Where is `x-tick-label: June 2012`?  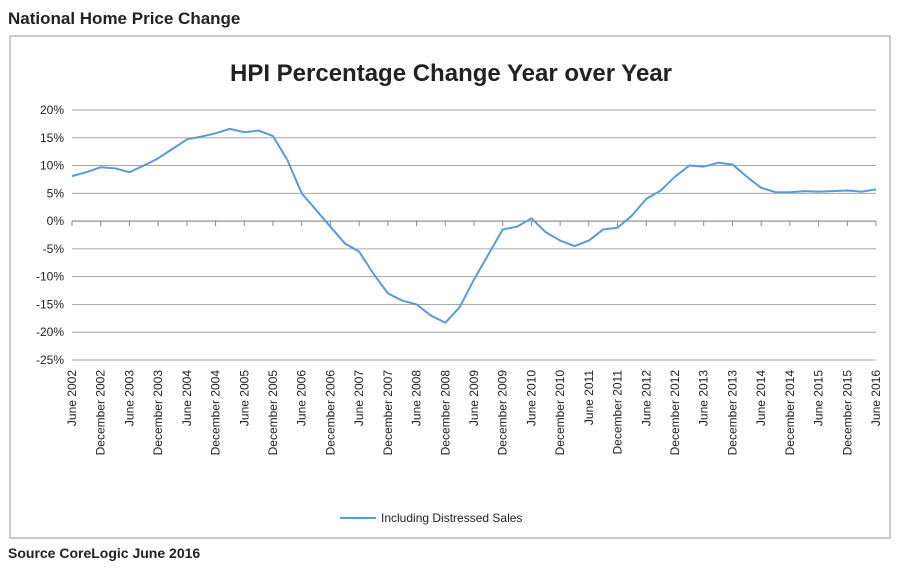 x-tick-label: June 2012 is located at coordinates (646, 398).